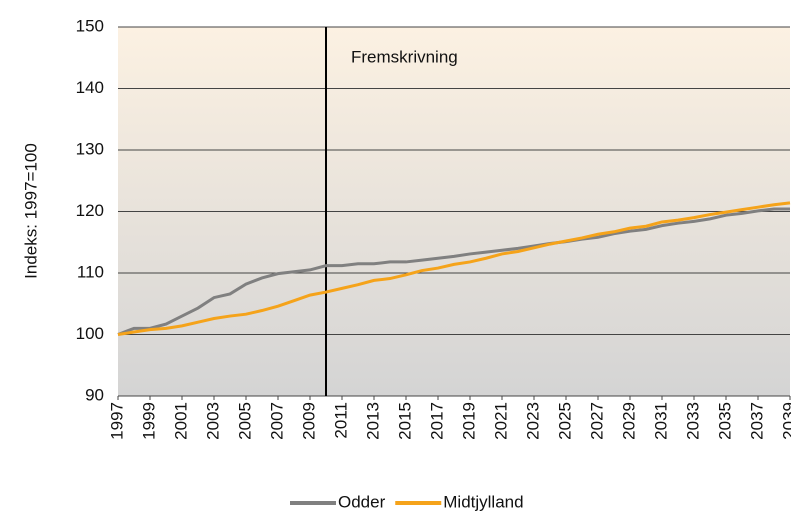 Image resolution: width=791 pixels, height=517 pixels. What do you see at coordinates (756, 421) in the screenshot?
I see `x-tick-label: 2037` at bounding box center [756, 421].